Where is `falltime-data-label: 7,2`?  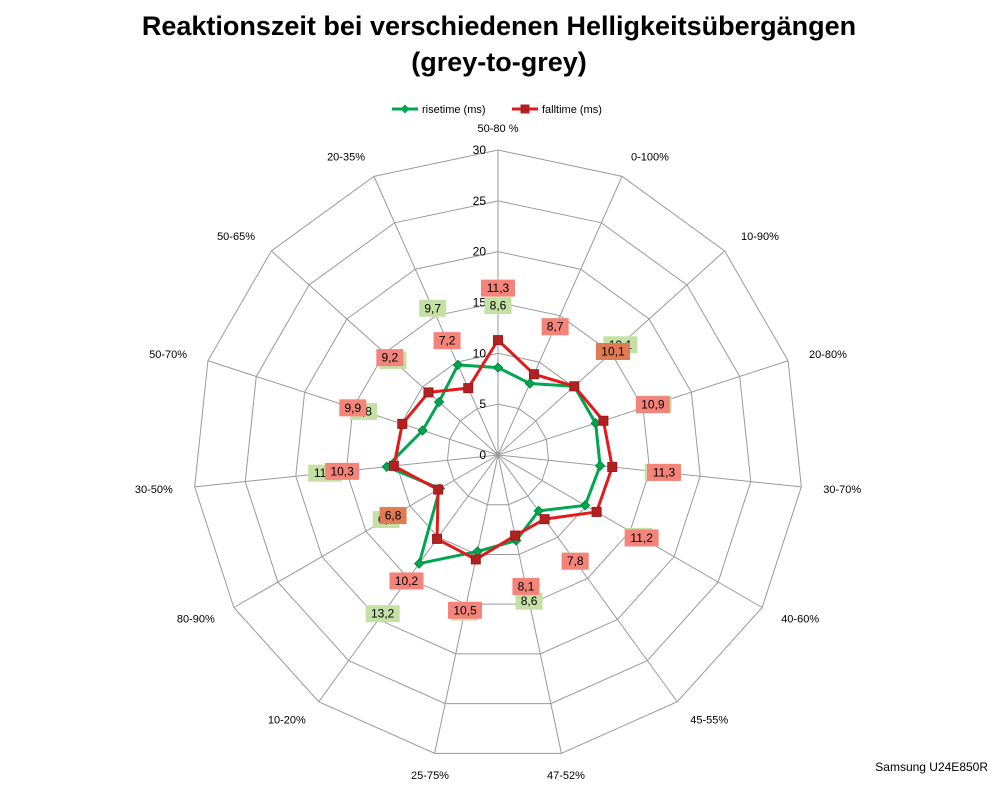 falltime-data-label: 7,2 is located at coordinates (447, 341).